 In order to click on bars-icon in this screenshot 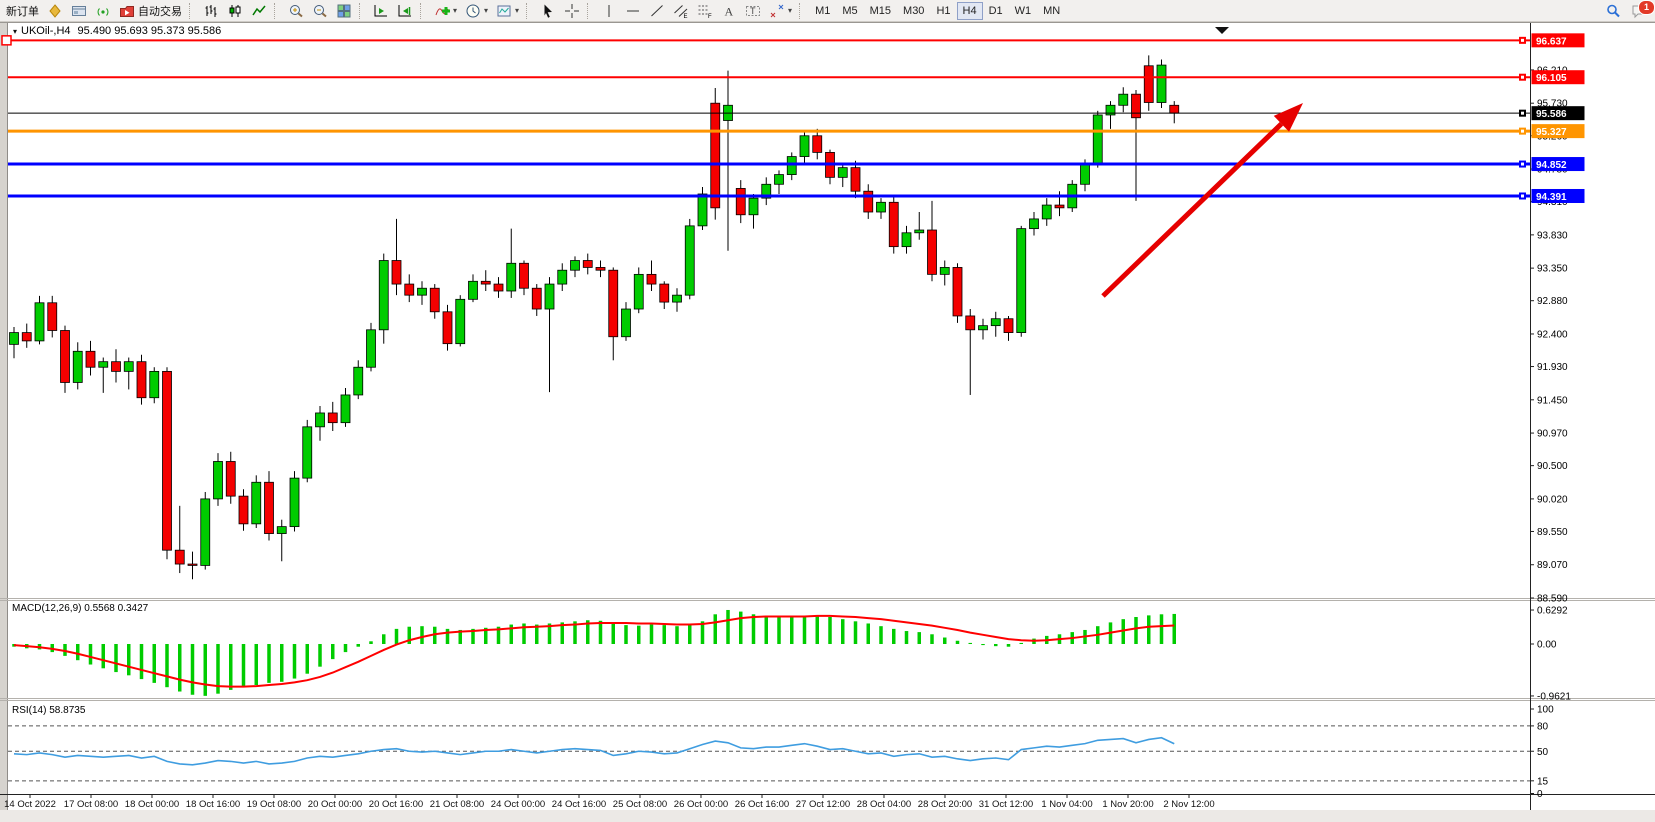, I will do `click(211, 10)`.